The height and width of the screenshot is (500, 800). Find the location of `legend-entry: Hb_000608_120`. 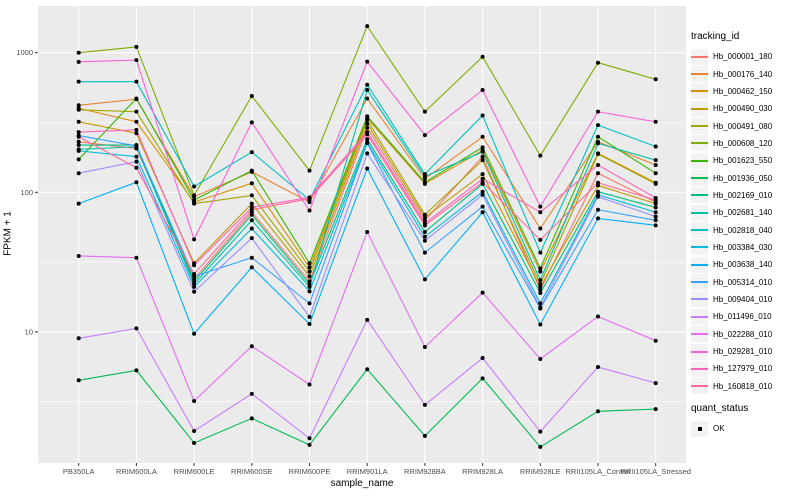

legend-entry: Hb_000608_120 is located at coordinates (745, 143).